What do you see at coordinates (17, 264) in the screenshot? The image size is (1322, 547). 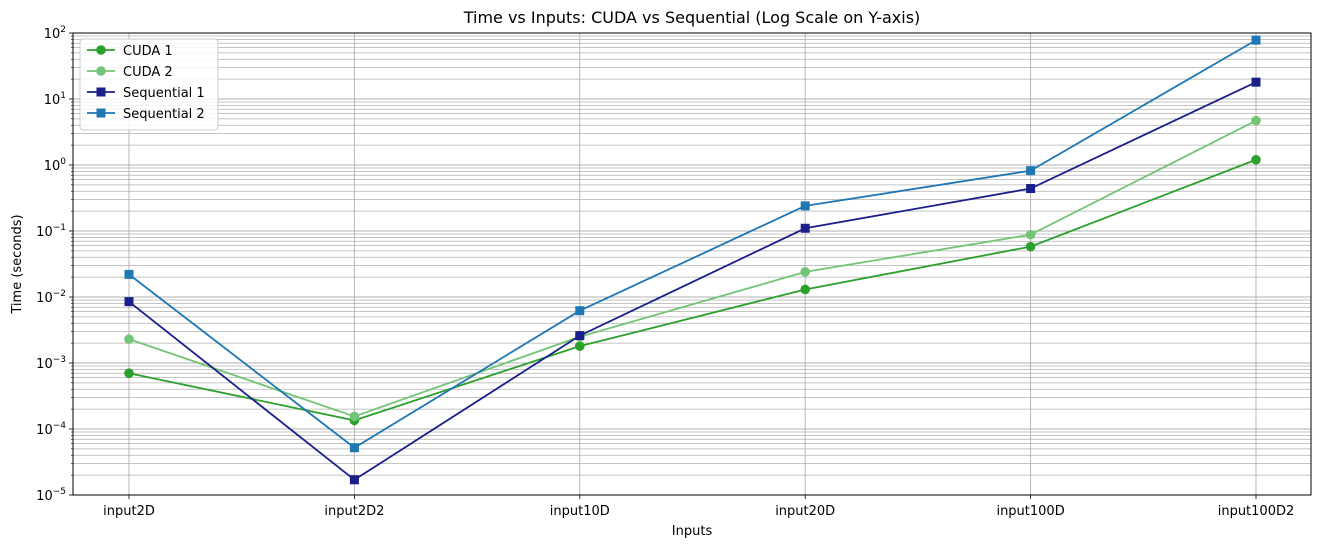 I see `y-axis-label: Time (seconds)` at bounding box center [17, 264].